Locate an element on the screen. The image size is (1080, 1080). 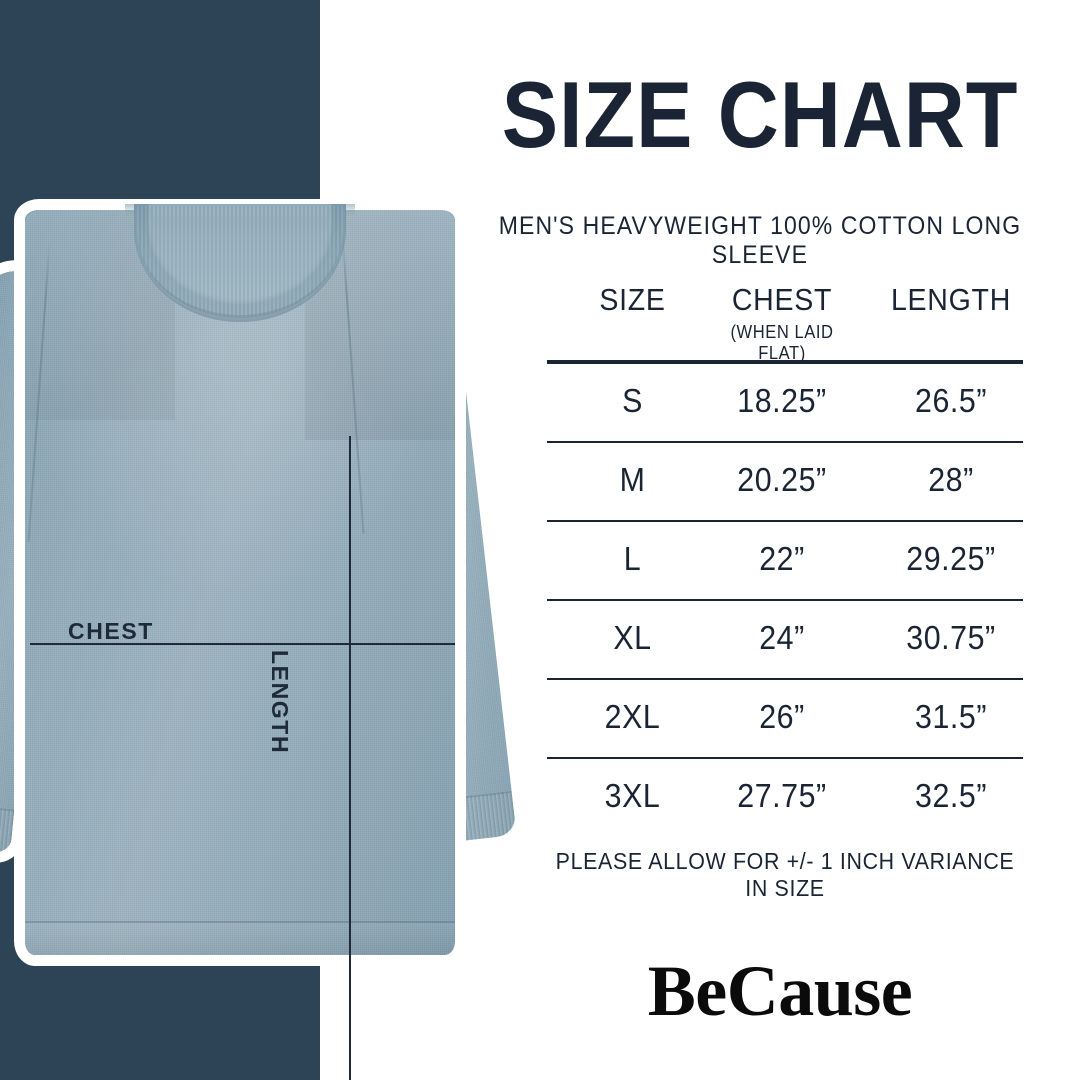
column-header-chest: CHEST is located at coordinates (782, 299).